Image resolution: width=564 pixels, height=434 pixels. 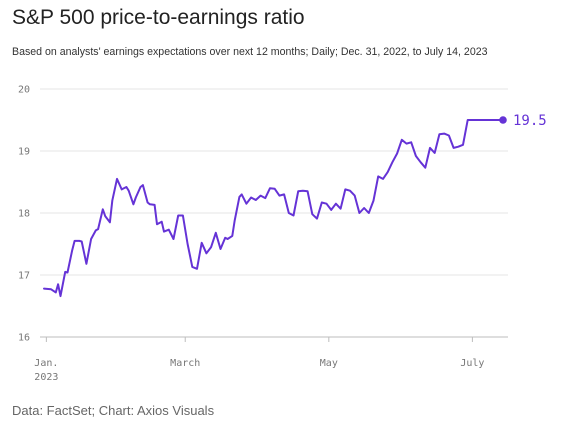 I want to click on x-tick-label: July, so click(x=472, y=363).